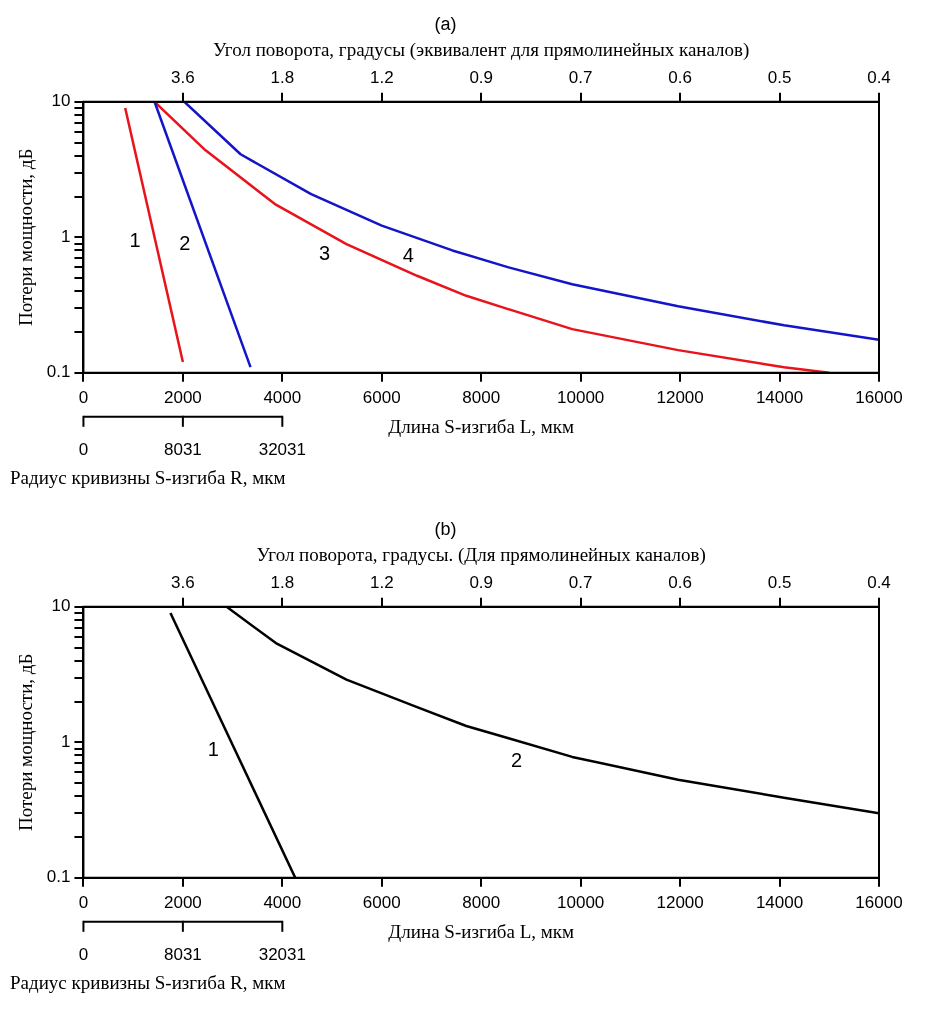 The height and width of the screenshot is (1032, 925). Describe the element at coordinates (408, 254) in the screenshot. I see `series-label: 4` at that location.